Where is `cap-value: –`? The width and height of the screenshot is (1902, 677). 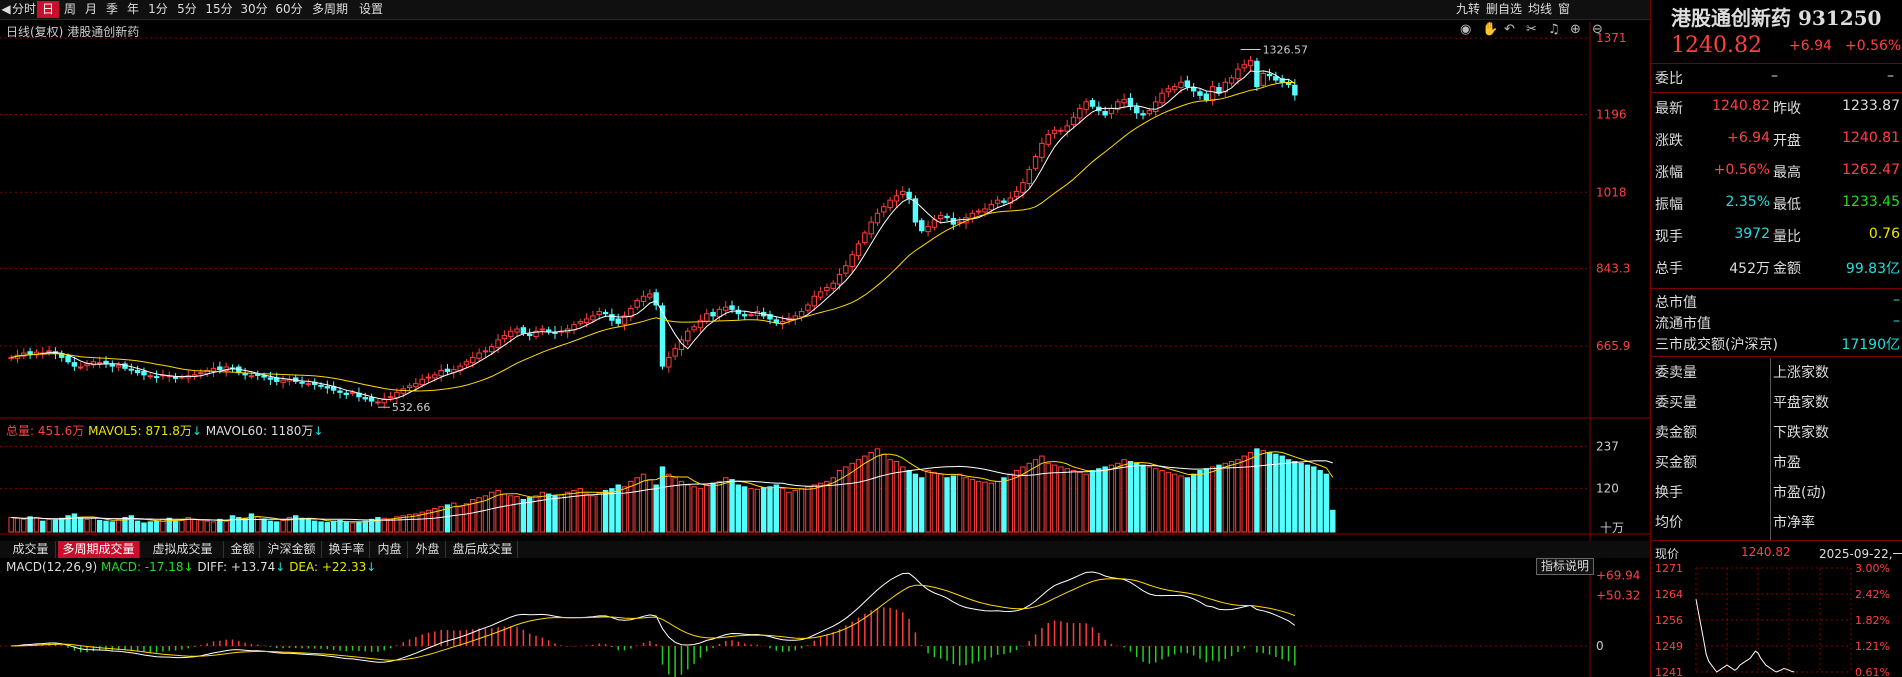 cap-value: – is located at coordinates (1896, 300).